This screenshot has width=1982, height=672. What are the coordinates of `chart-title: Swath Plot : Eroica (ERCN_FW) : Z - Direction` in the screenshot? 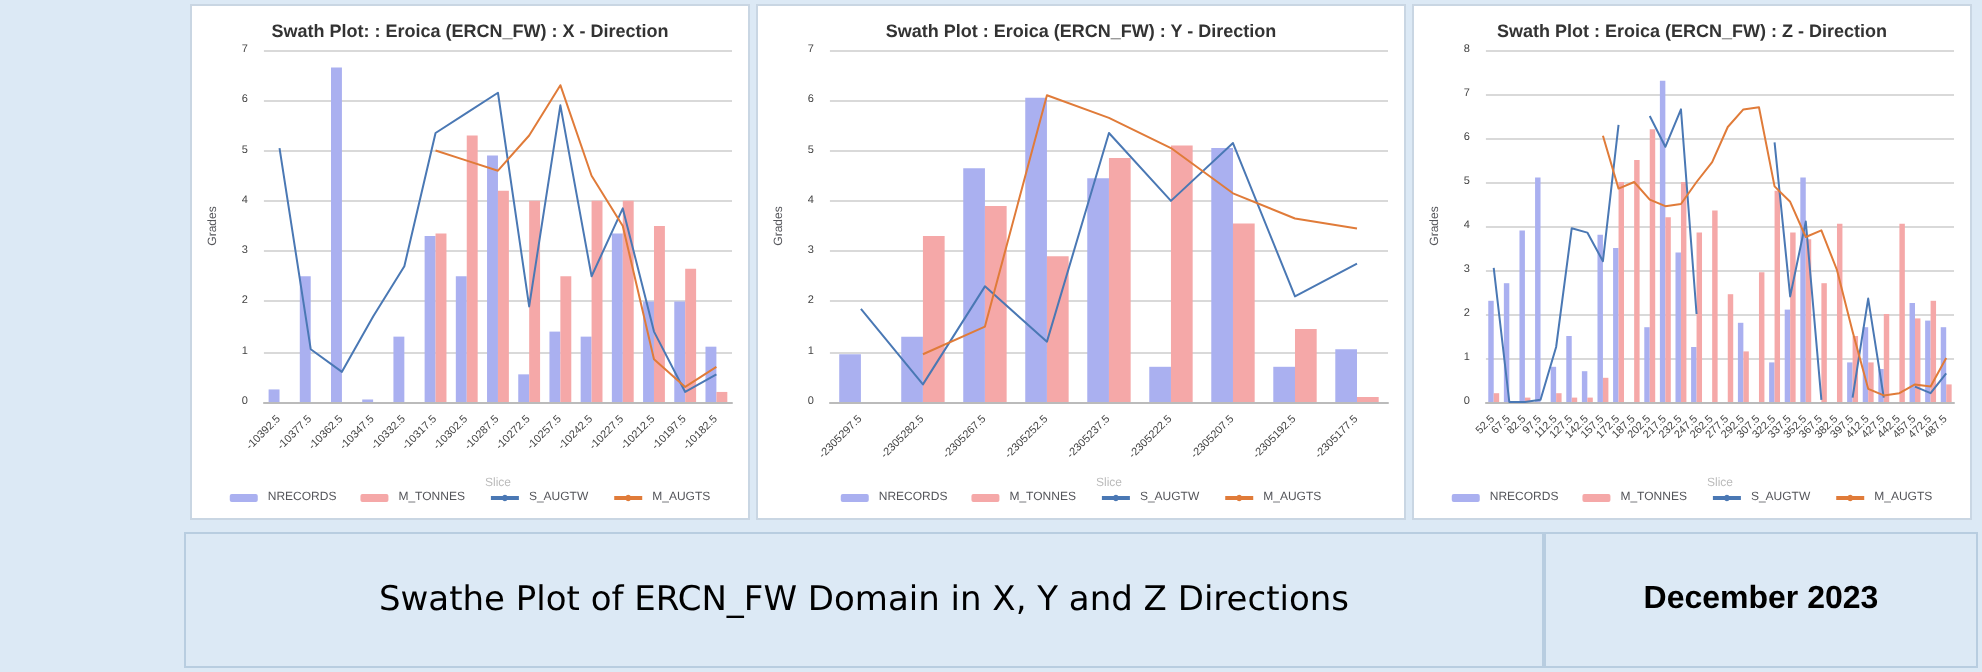 It's located at (1692, 31).